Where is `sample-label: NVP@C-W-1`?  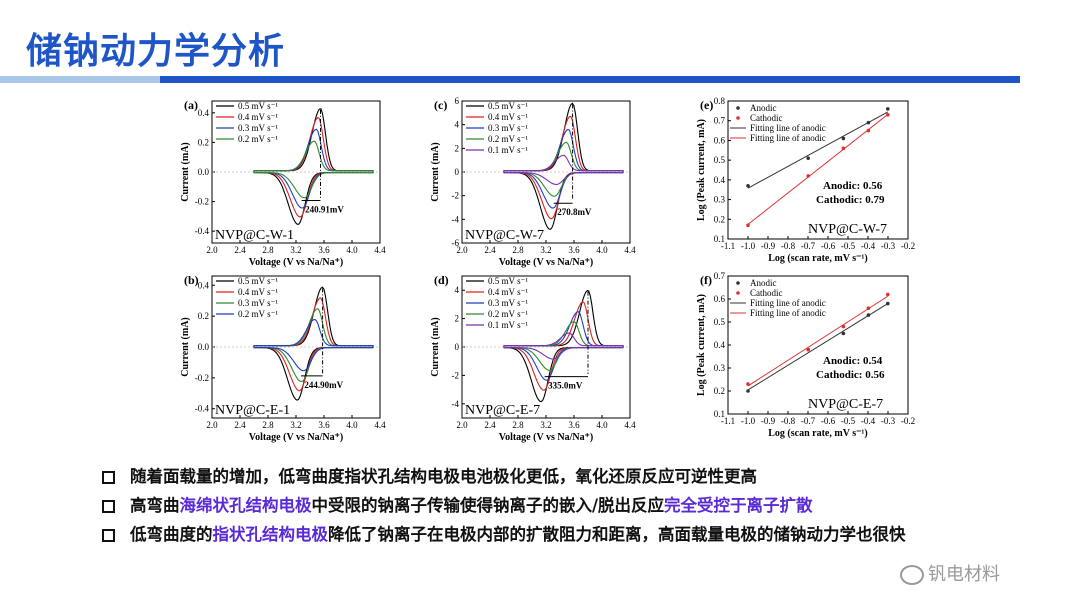 sample-label: NVP@C-W-1 is located at coordinates (254, 235).